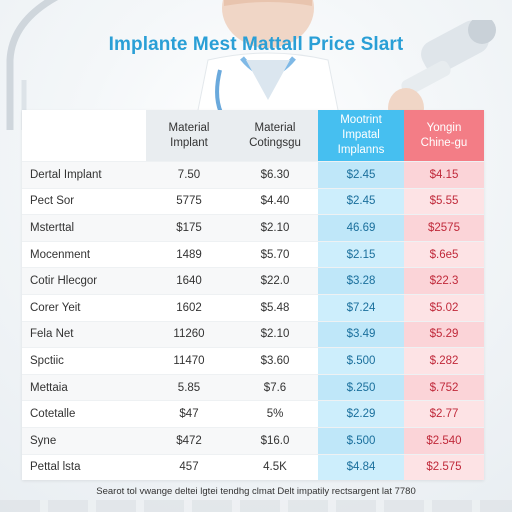 The width and height of the screenshot is (512, 512). I want to click on table-row: Mocenment 1489 $5.70 $2.15 $.6e5, so click(253, 254).